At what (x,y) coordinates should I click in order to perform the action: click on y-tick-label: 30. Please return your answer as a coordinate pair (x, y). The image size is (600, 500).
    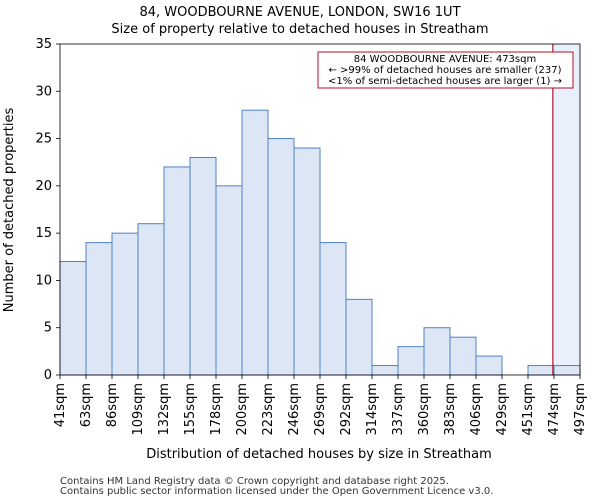
    Looking at the image, I should click on (43, 91).